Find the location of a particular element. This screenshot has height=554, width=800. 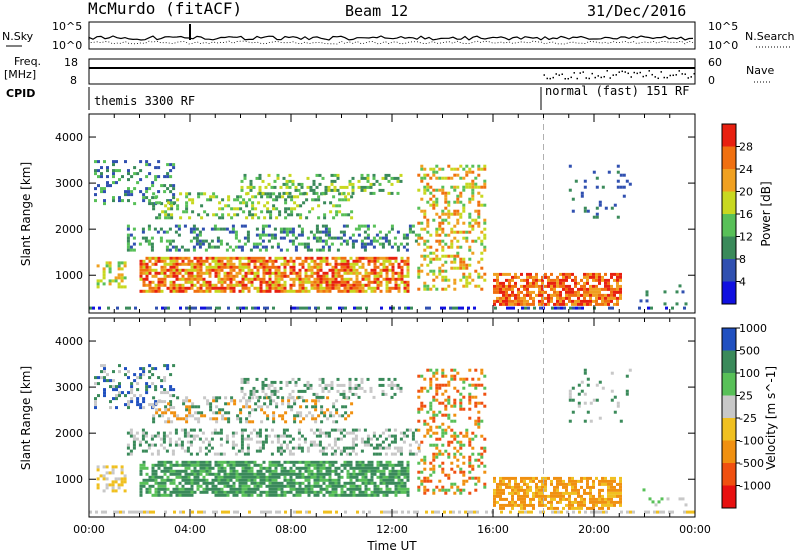

colorbar-tick: 1000 is located at coordinates (753, 328).